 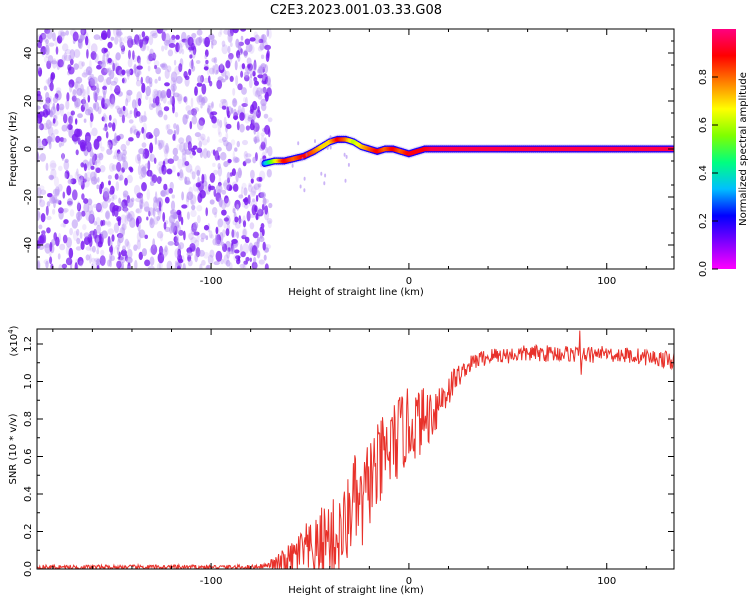 I want to click on snr-x-label: Height of straight line (km), so click(x=356, y=590).